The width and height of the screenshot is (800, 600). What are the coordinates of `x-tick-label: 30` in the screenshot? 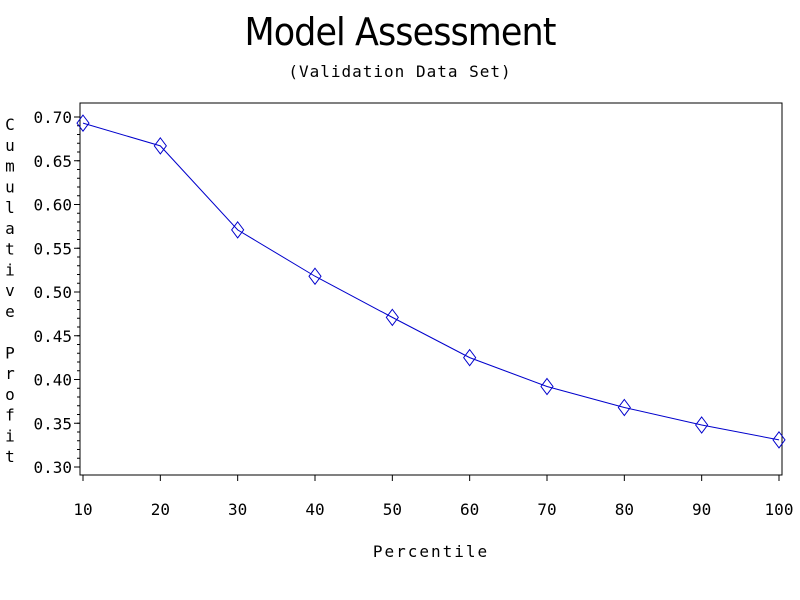 It's located at (237, 509).